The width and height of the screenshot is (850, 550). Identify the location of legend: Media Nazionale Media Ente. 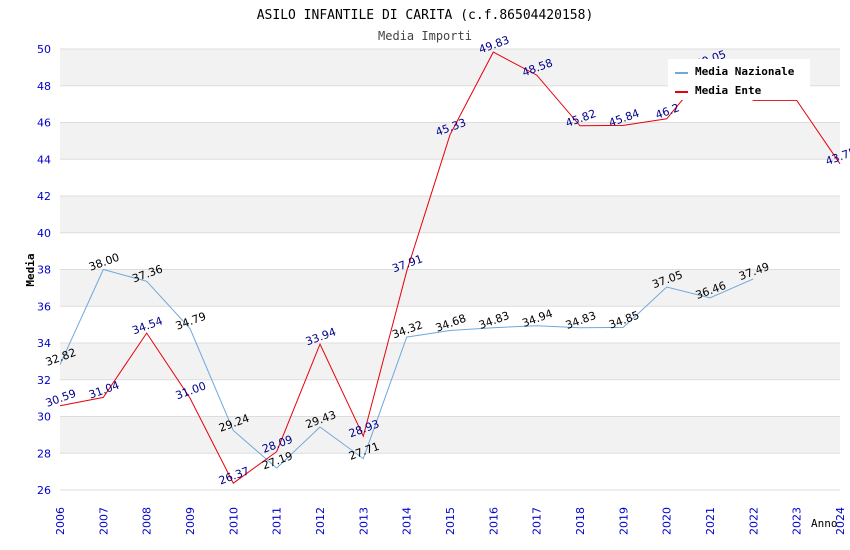
(739, 79).